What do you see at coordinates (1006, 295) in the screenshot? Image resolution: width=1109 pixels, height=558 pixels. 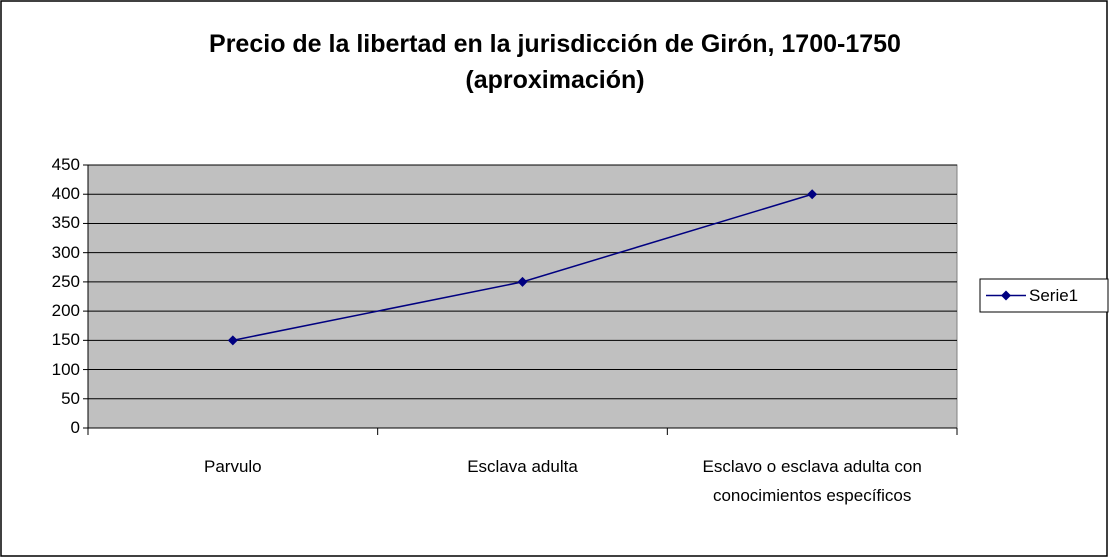 I see `legend-marker` at bounding box center [1006, 295].